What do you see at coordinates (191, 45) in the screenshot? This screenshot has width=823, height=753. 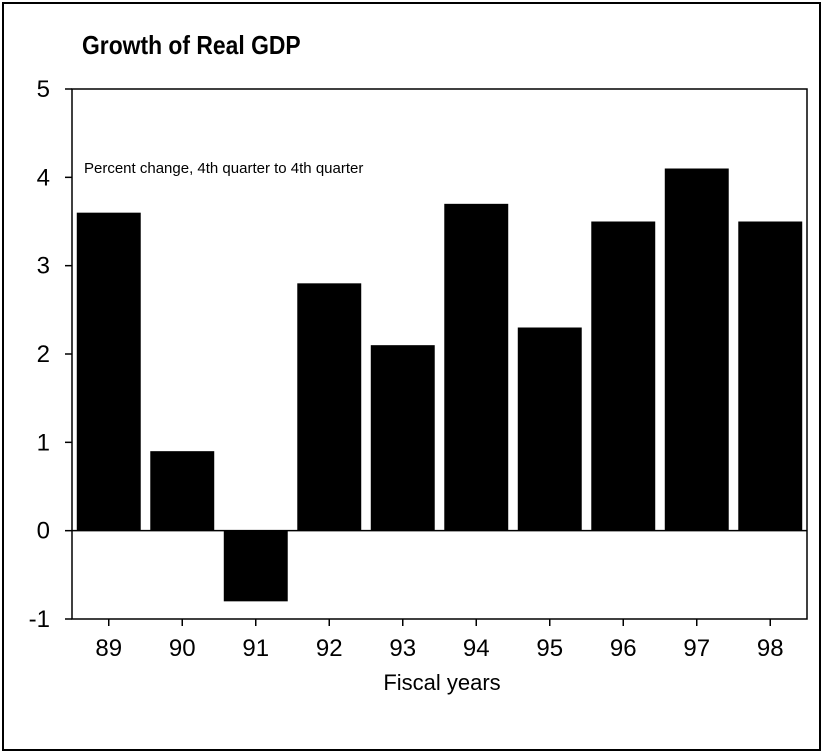 I see `chart-title: Growth of Real GDP` at bounding box center [191, 45].